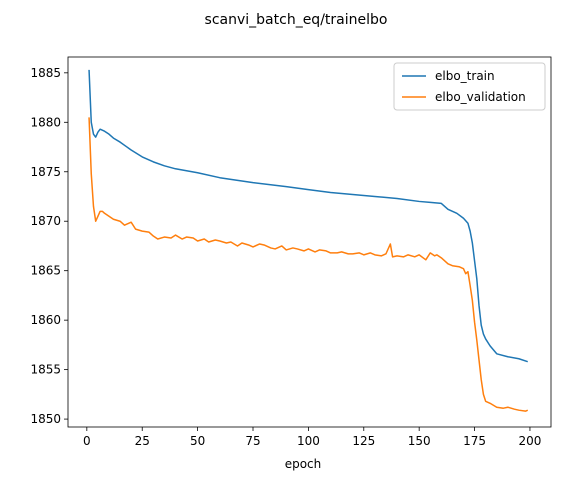 The height and width of the screenshot is (480, 561). I want to click on y-tick-label: 1865, so click(45, 271).